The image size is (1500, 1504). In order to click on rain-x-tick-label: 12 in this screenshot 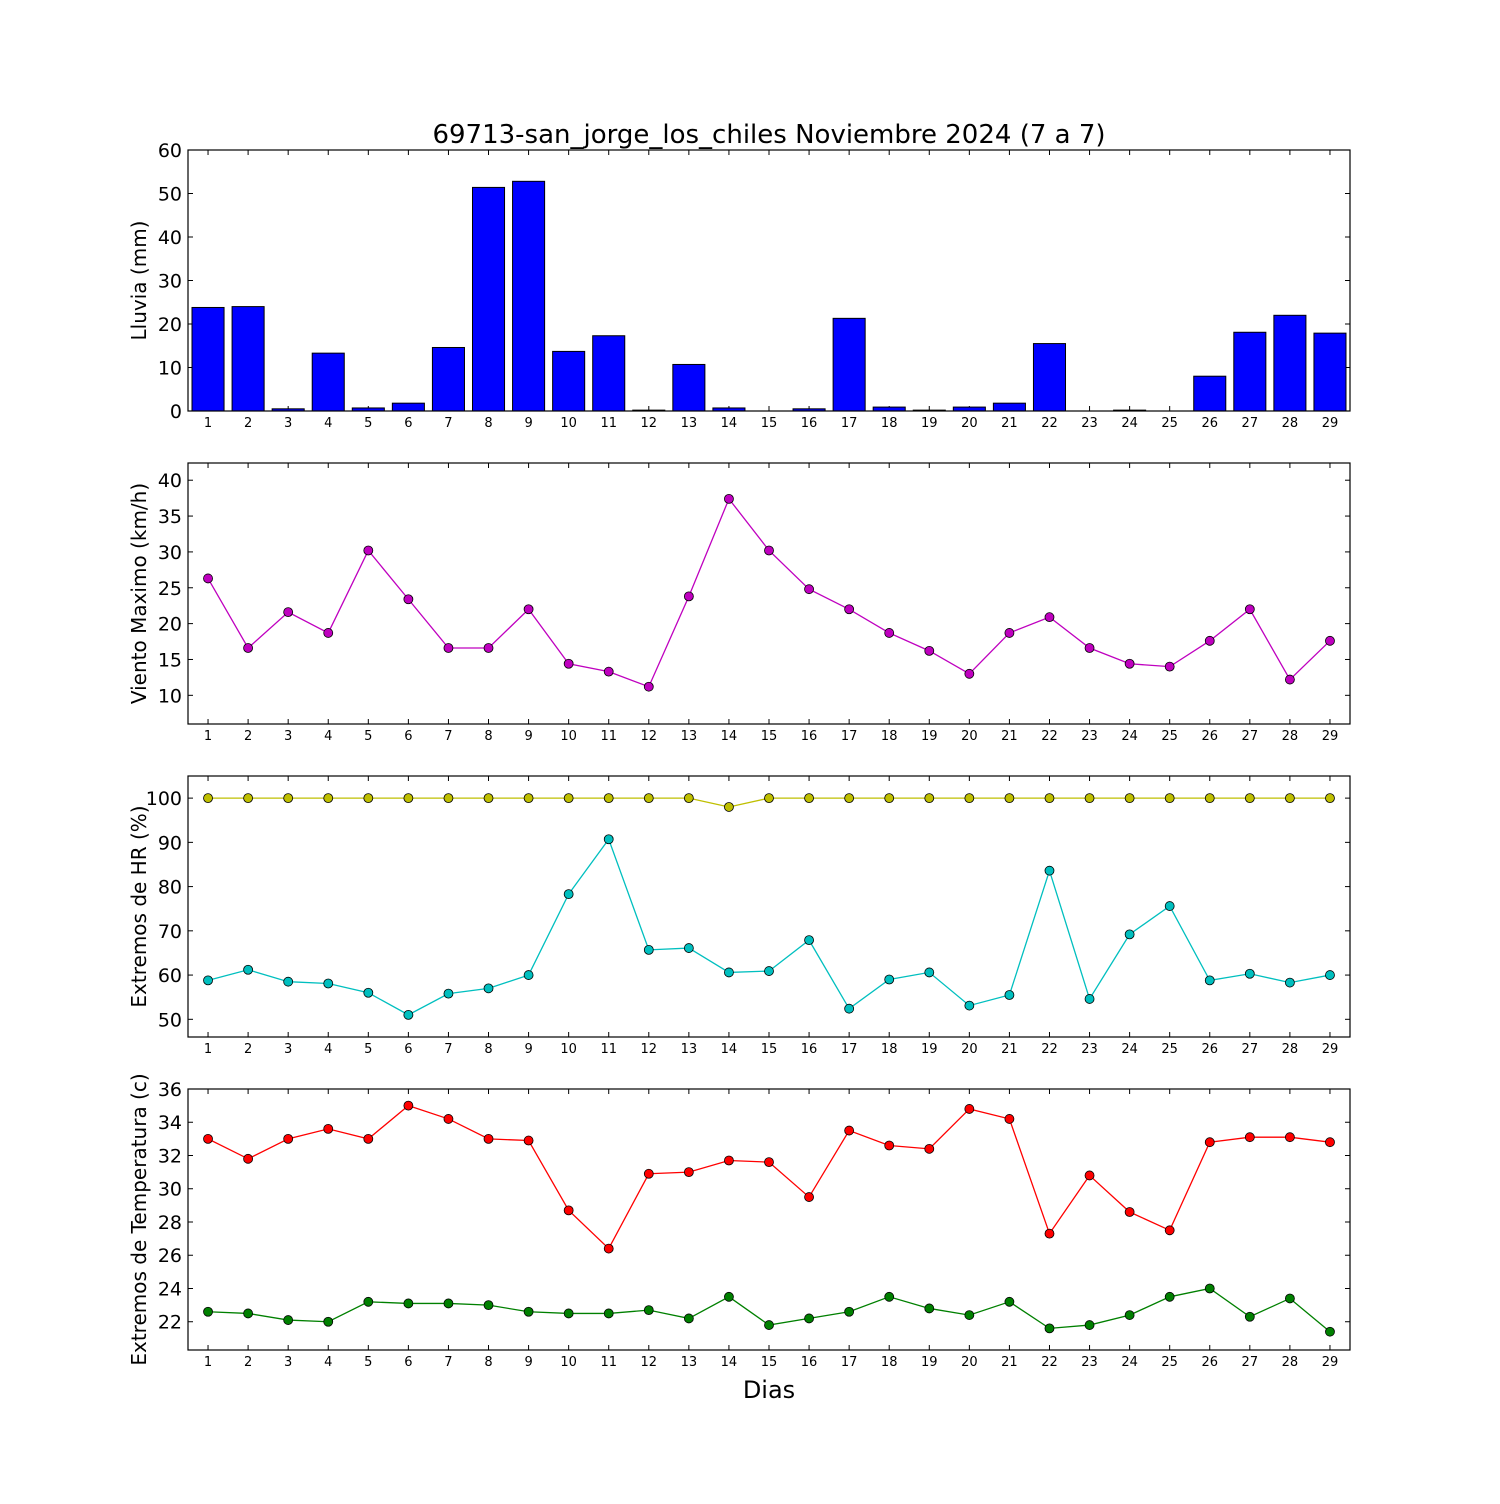, I will do `click(649, 423)`.